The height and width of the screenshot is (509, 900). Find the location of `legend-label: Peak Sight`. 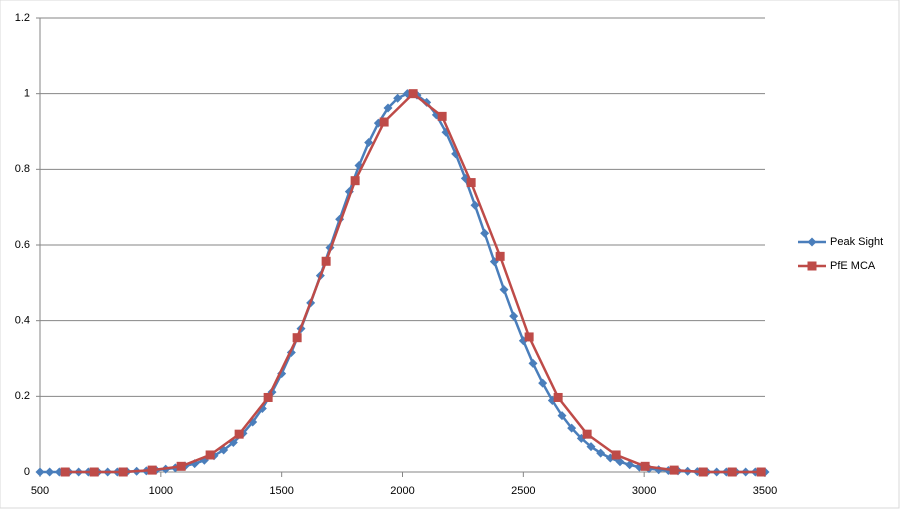

legend-label: Peak Sight is located at coordinates (856, 242).